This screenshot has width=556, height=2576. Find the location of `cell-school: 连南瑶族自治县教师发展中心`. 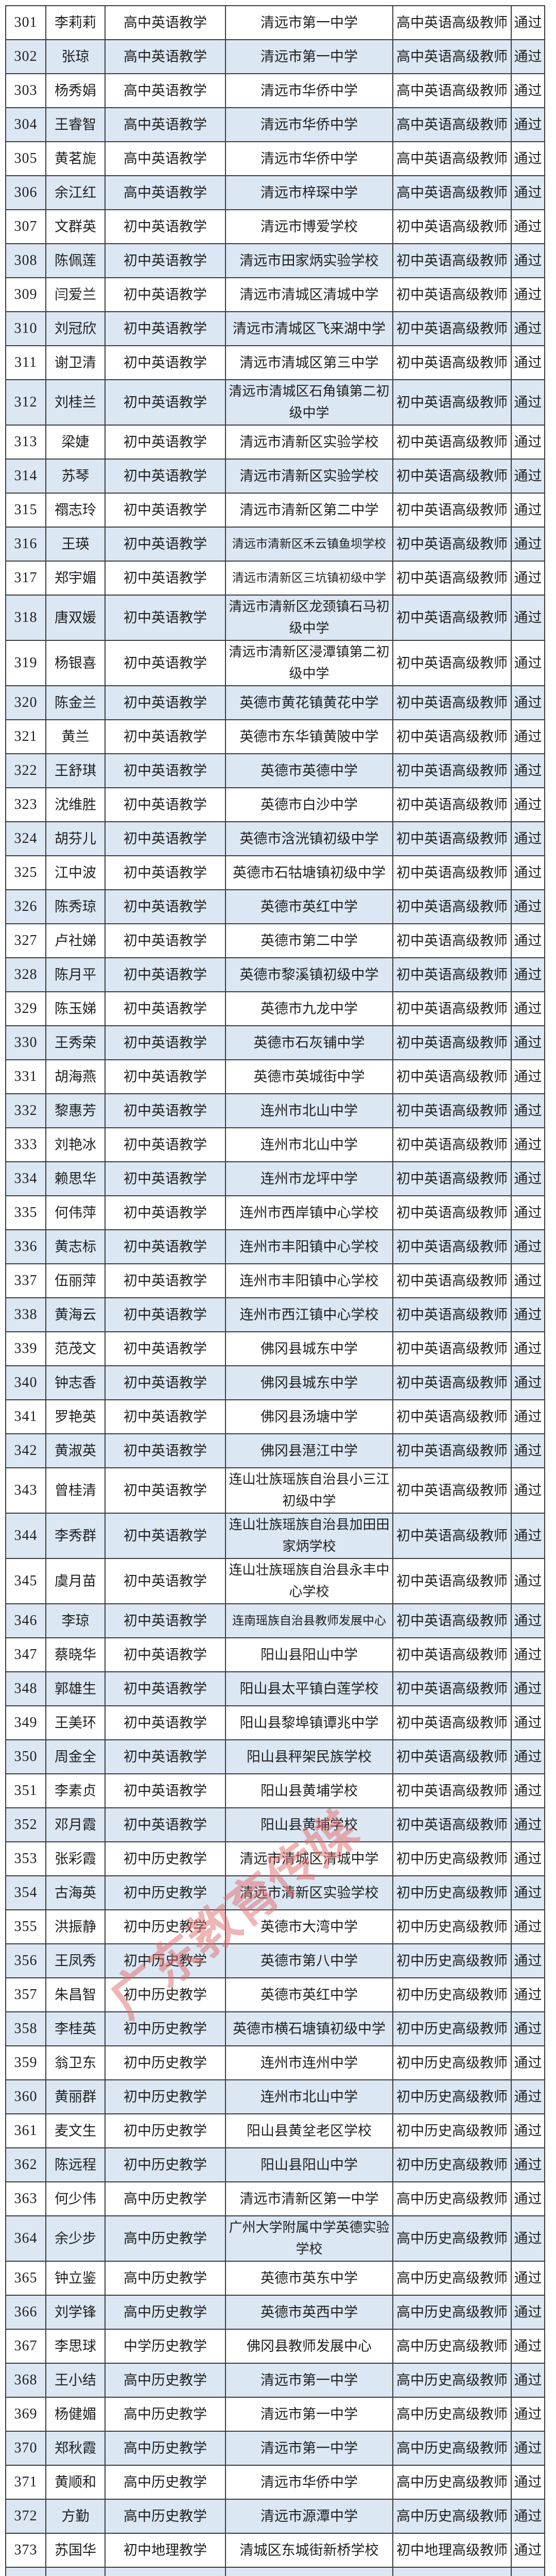

cell-school: 连南瑶族自治县教师发展中心 is located at coordinates (309, 1621).